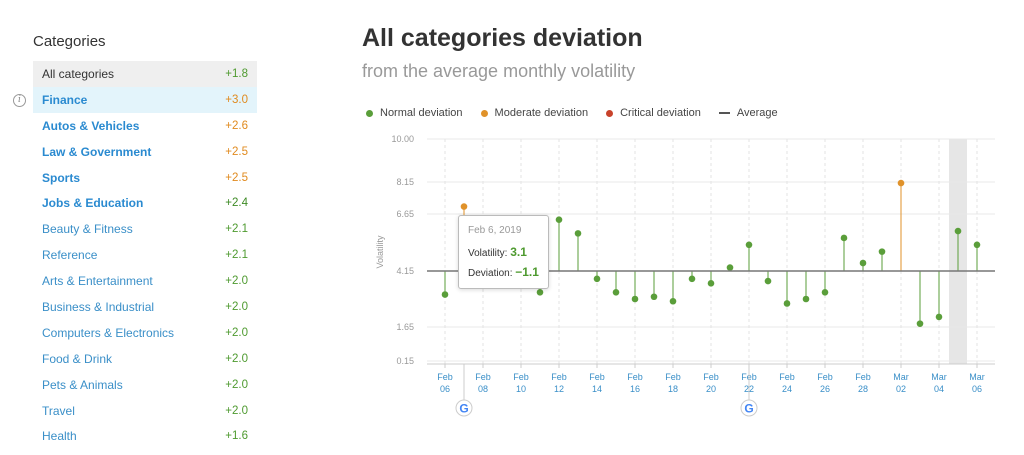  I want to click on x-tick-label-day: 24, so click(787, 389).